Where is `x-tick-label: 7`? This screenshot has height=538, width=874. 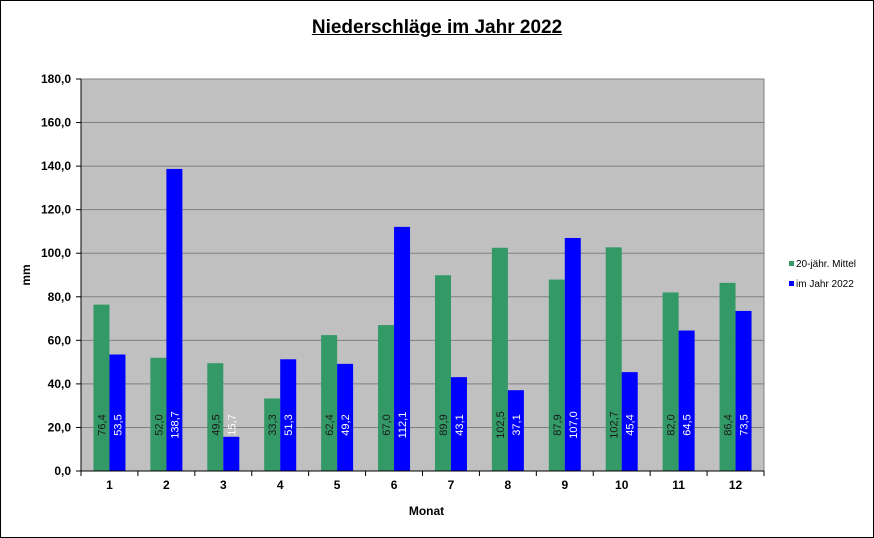
x-tick-label: 7 is located at coordinates (451, 485).